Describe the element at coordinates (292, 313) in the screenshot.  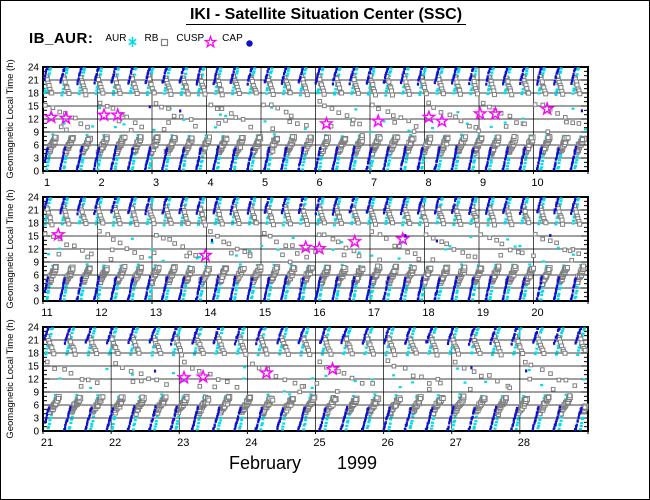
I see `day-labels: 11 12 13 14 15 16 17 18 19 20` at that location.